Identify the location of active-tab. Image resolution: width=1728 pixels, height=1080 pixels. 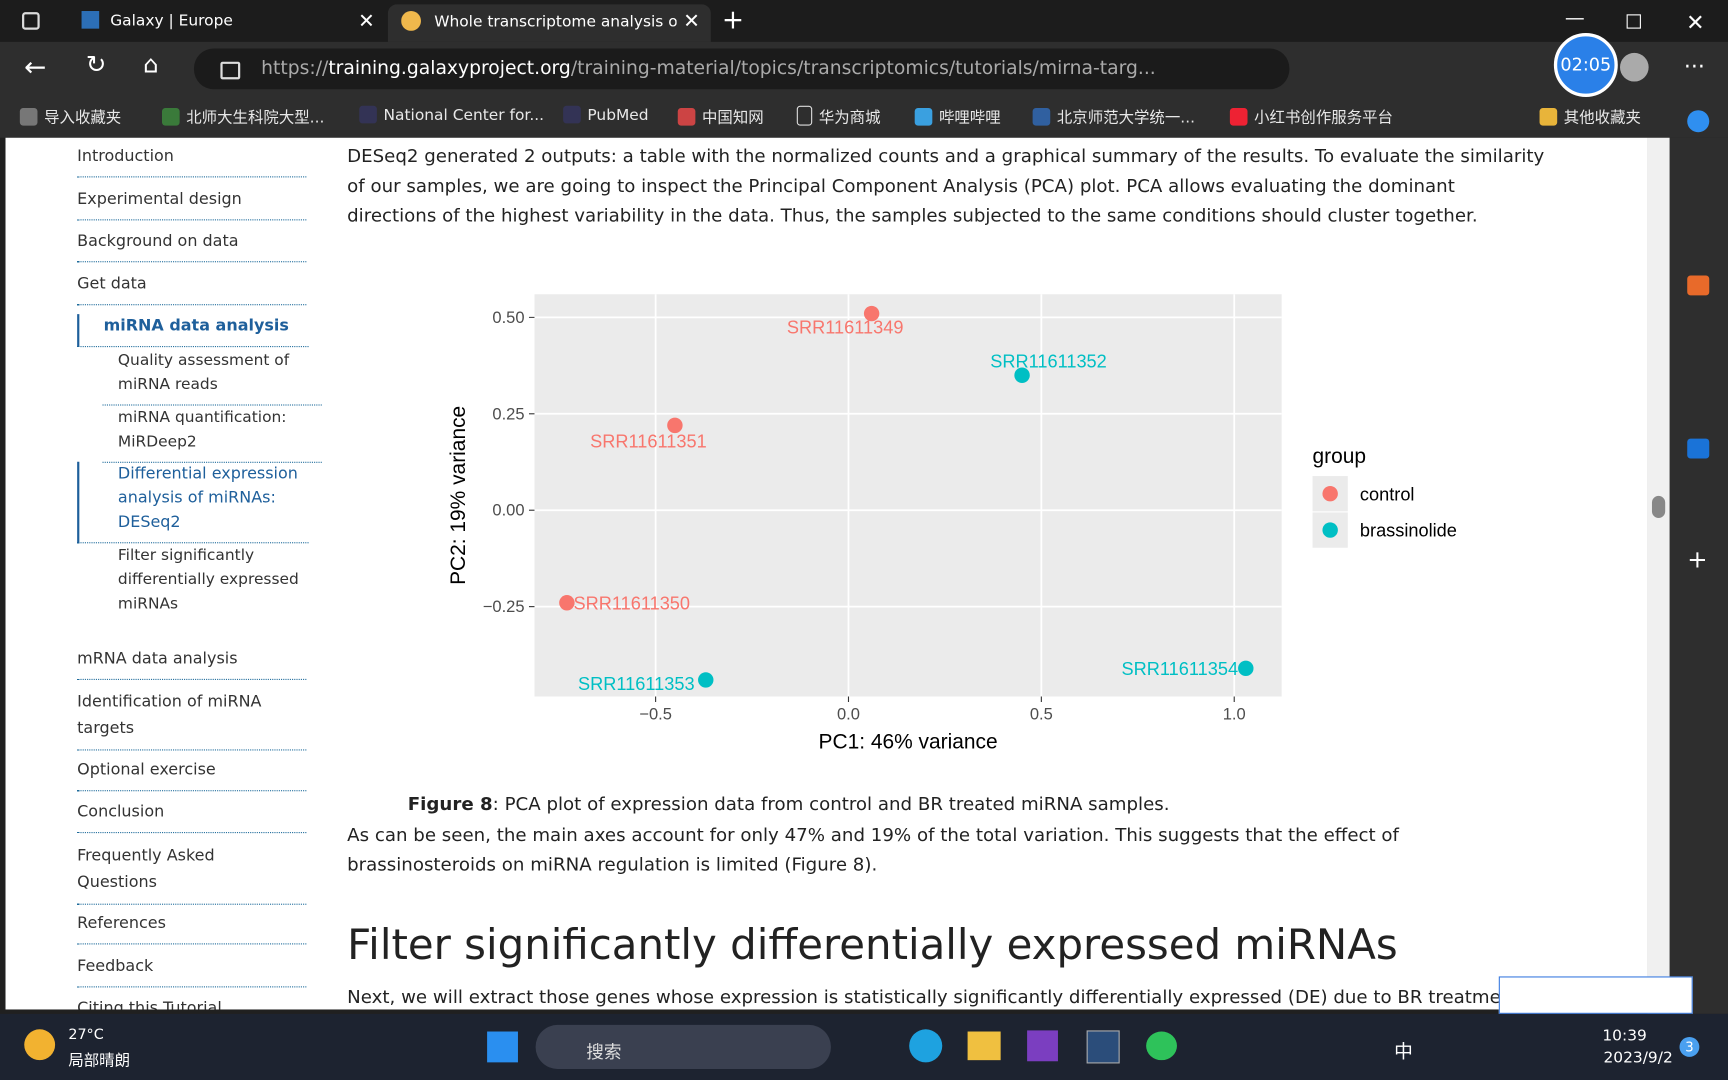
(549, 23).